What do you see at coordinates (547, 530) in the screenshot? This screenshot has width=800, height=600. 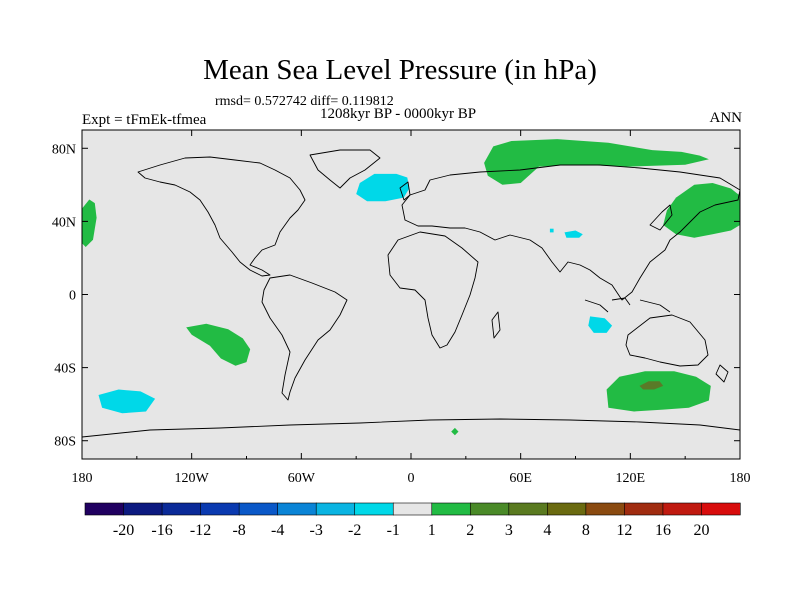 I see `colorbar-label: 4` at bounding box center [547, 530].